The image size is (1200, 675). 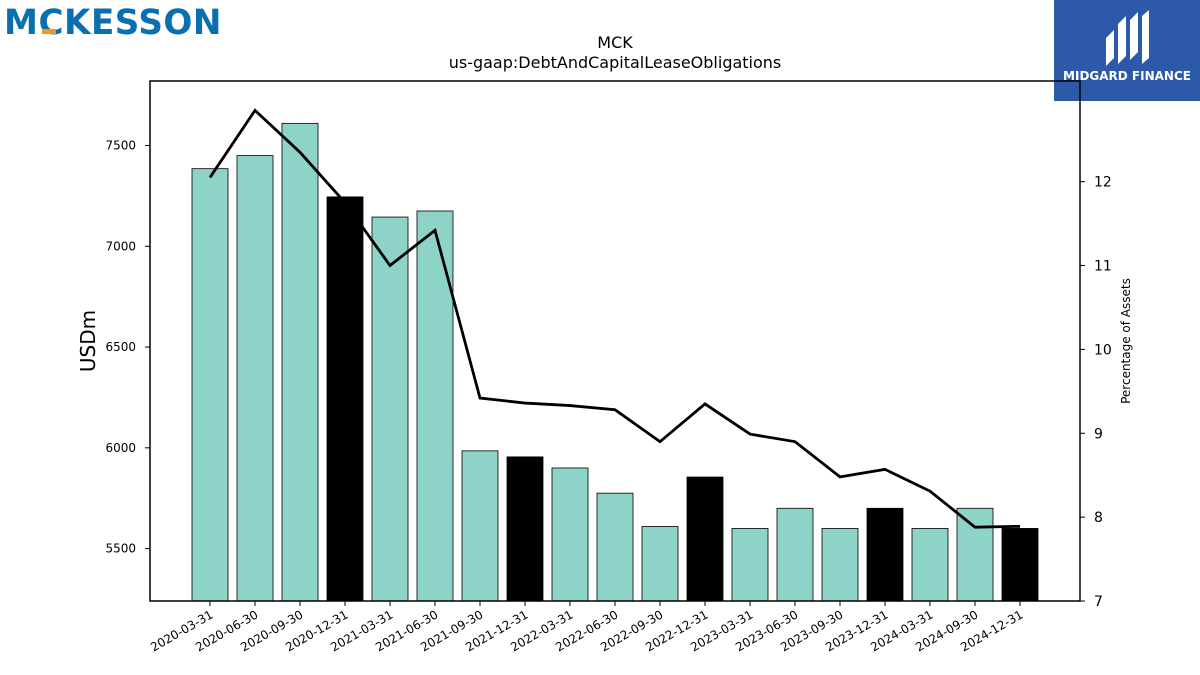 What do you see at coordinates (1103, 267) in the screenshot?
I see `y2-tick-label: 11` at bounding box center [1103, 267].